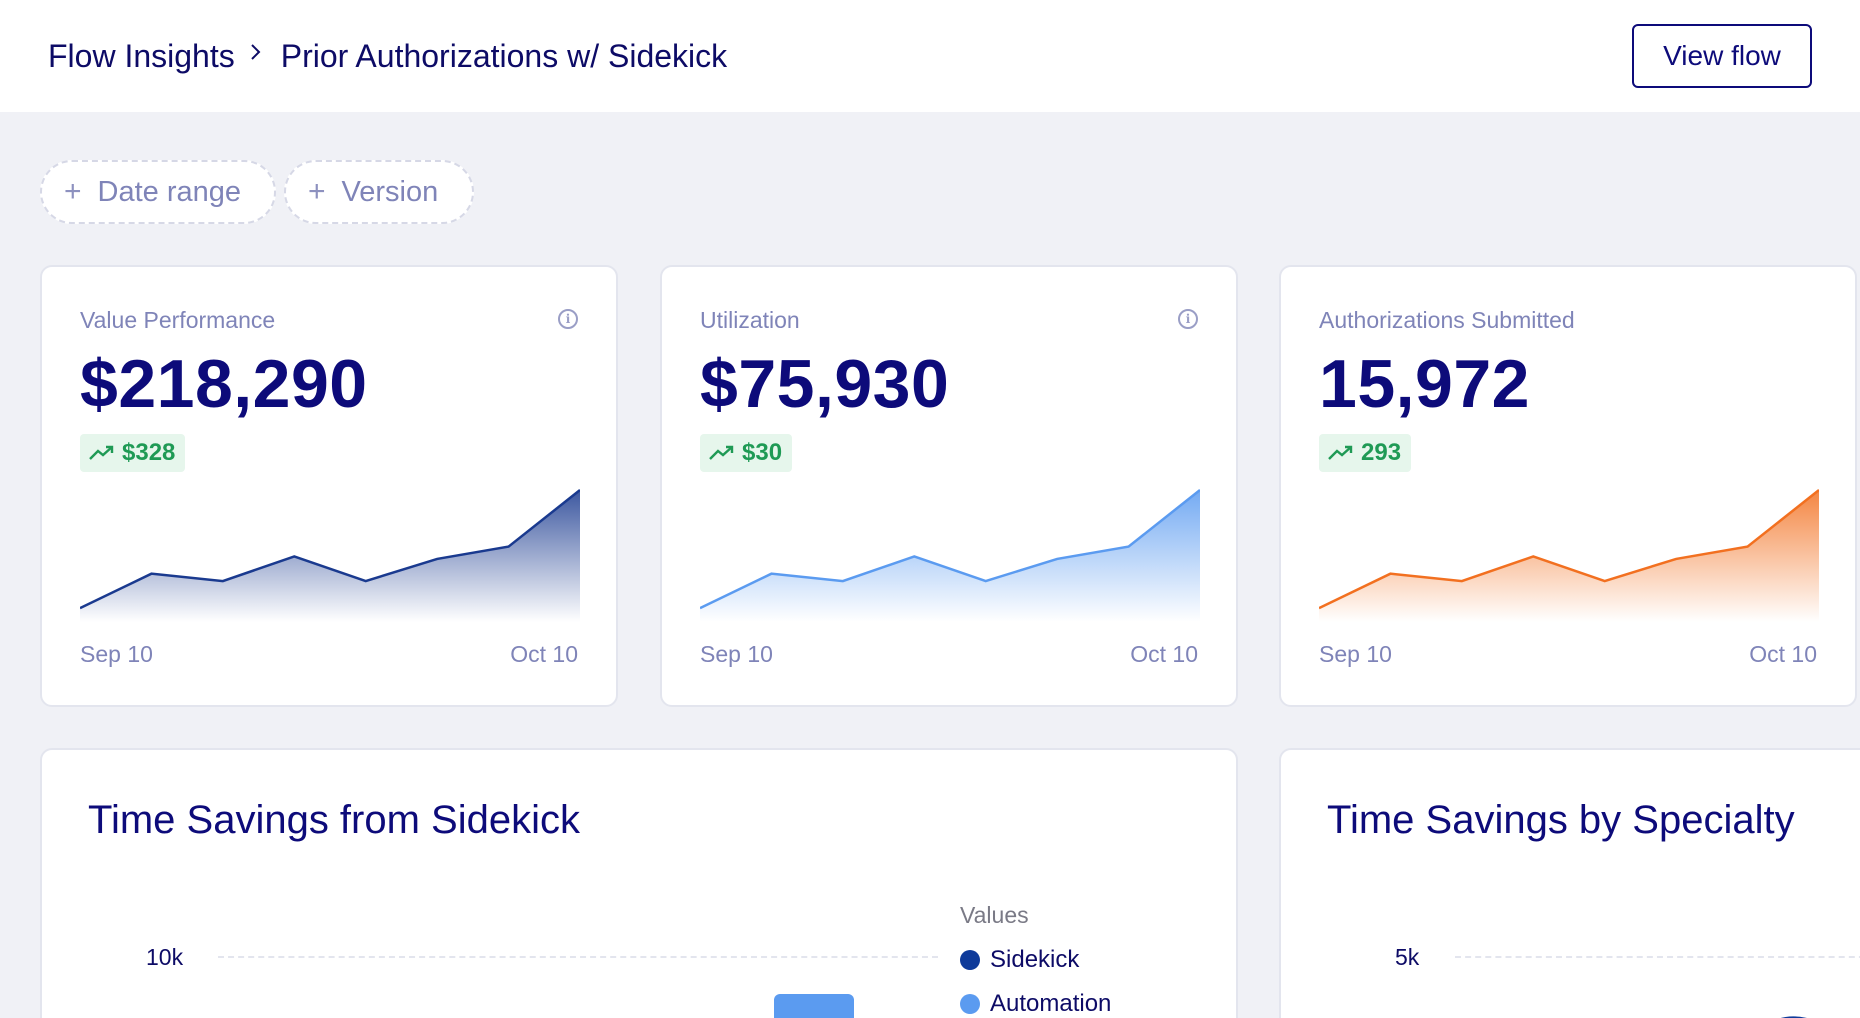  I want to click on version-filter: + Version, so click(379, 192).